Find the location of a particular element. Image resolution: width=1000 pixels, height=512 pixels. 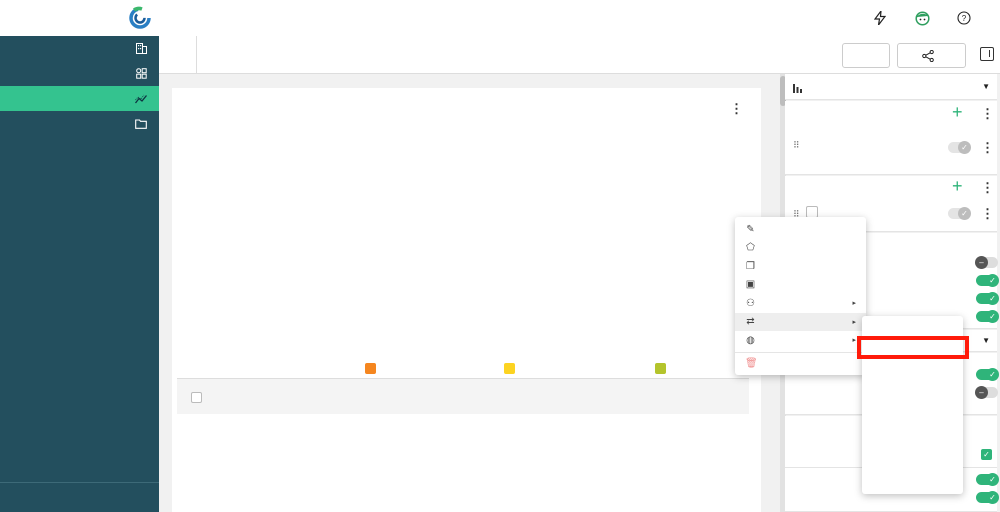

building-icon is located at coordinates (141, 48).